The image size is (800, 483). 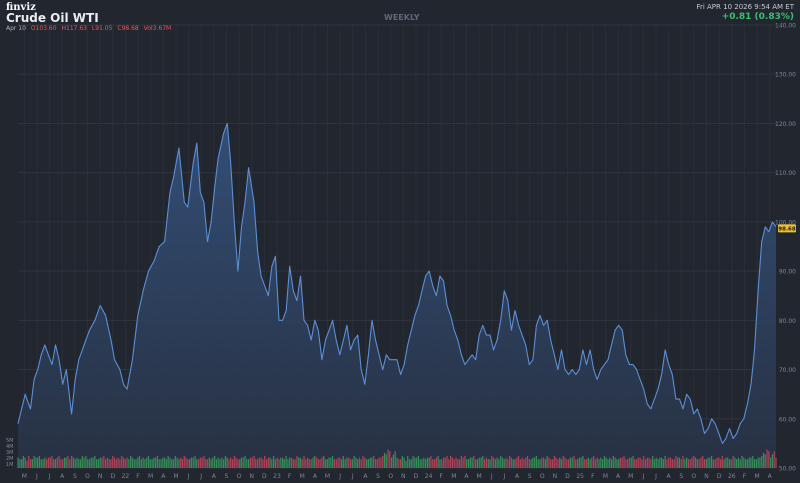 What do you see at coordinates (787, 230) in the screenshot?
I see `last-price-label: 98.68` at bounding box center [787, 230].